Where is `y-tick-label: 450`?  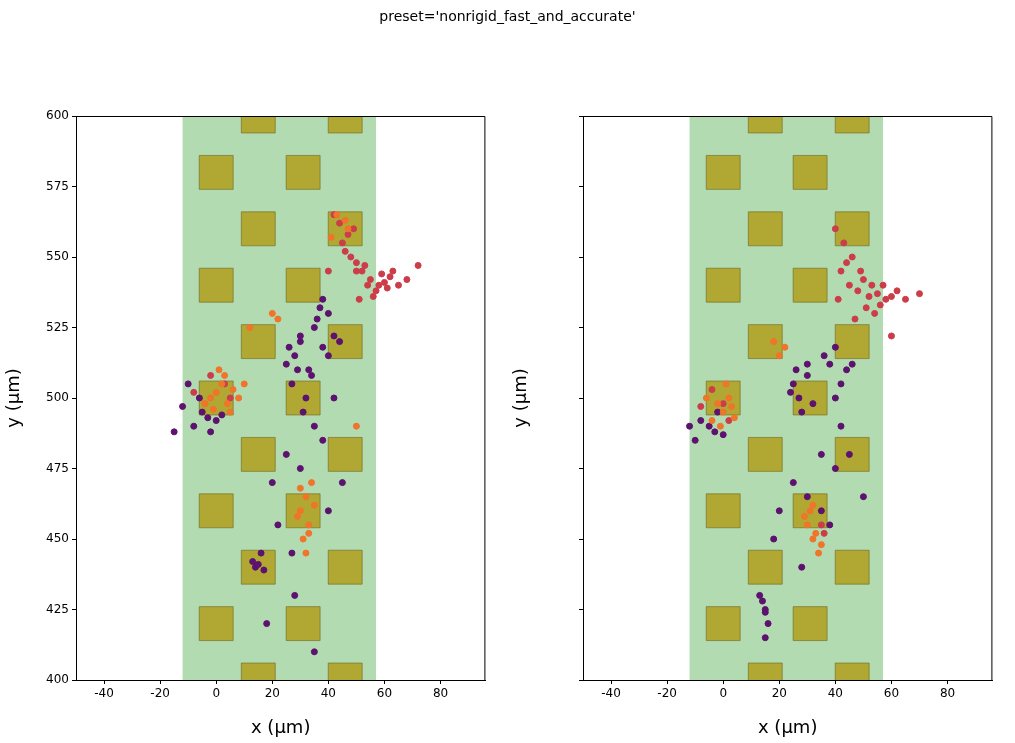
y-tick-label: 450 is located at coordinates (57, 538).